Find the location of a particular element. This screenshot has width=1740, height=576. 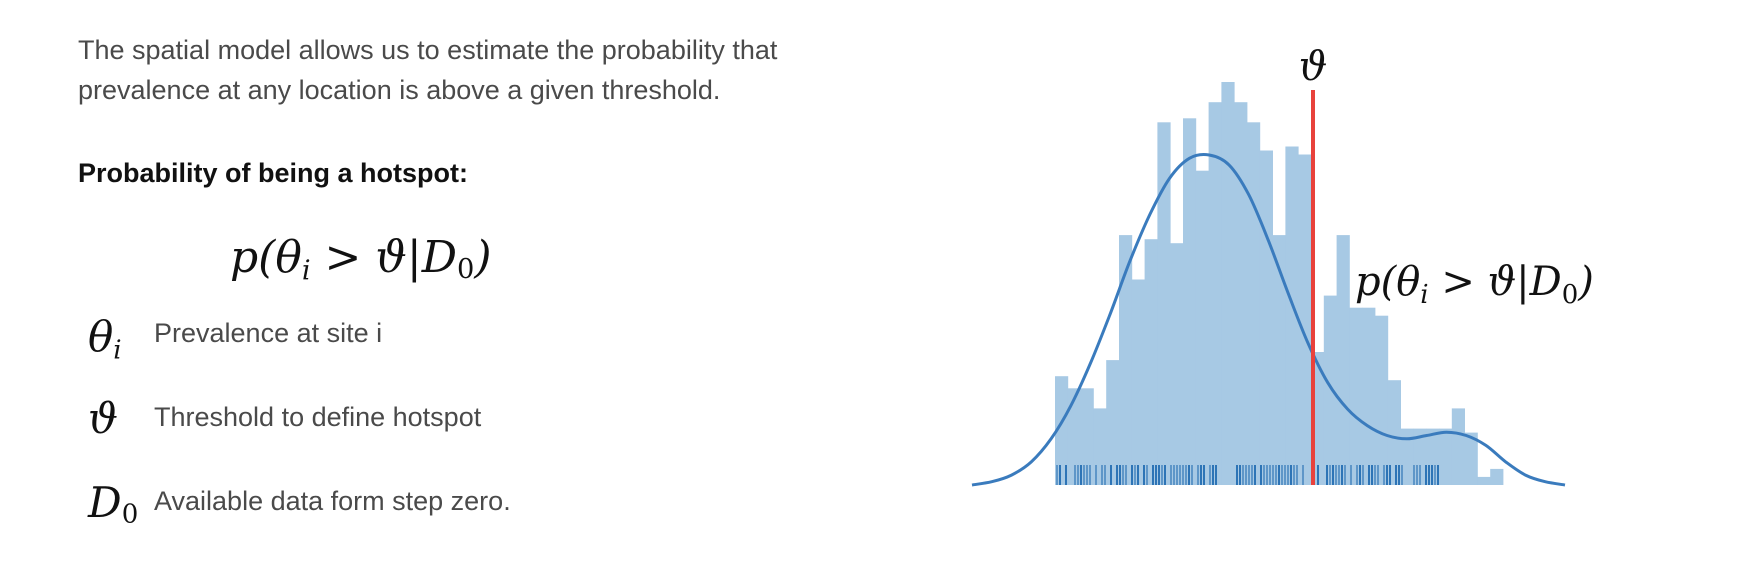

threshold-label: ϑ is located at coordinates (1313, 67).